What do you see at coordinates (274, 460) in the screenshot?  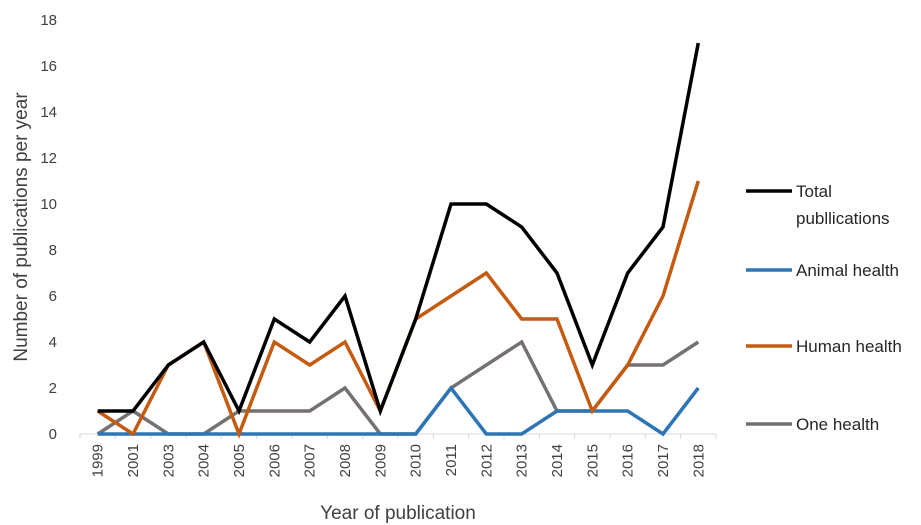 I see `x-tick-label: 2006` at bounding box center [274, 460].